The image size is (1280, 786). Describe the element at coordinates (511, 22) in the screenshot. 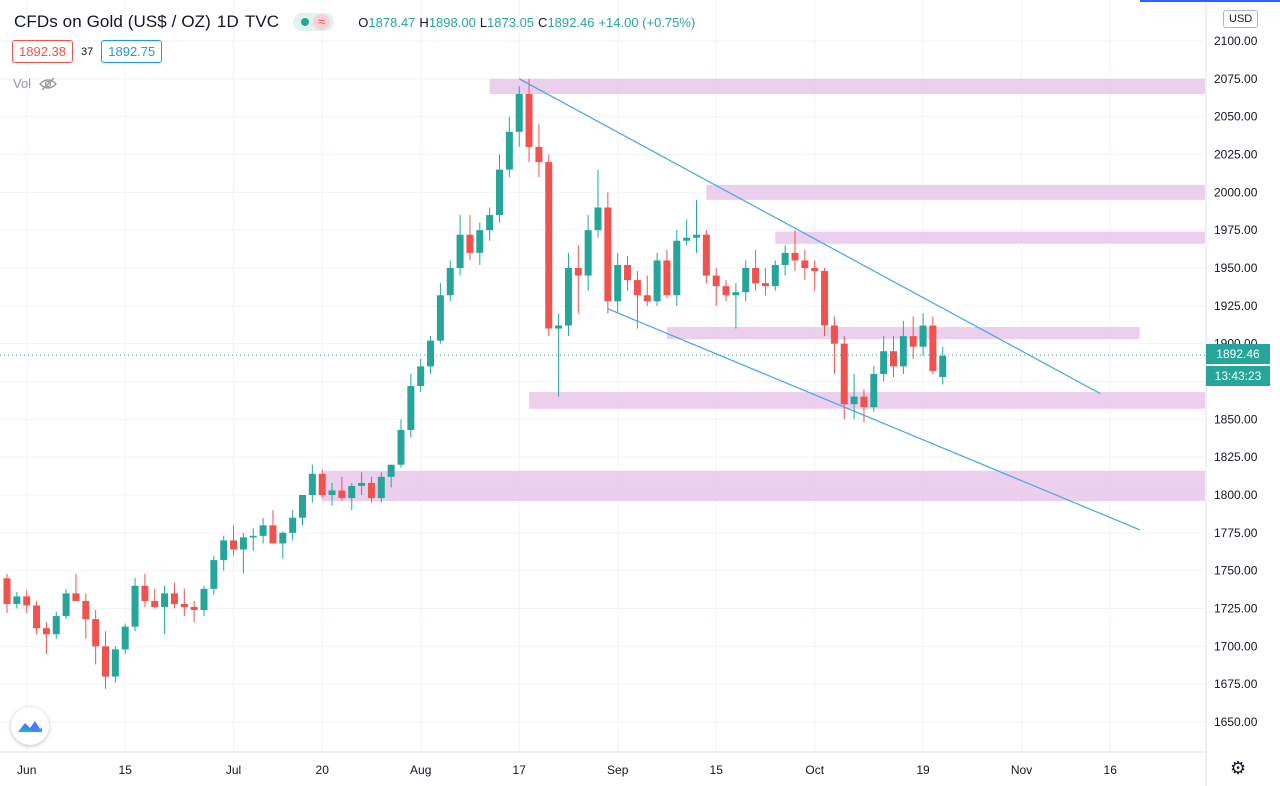

I see `low-value: 1873.05` at that location.